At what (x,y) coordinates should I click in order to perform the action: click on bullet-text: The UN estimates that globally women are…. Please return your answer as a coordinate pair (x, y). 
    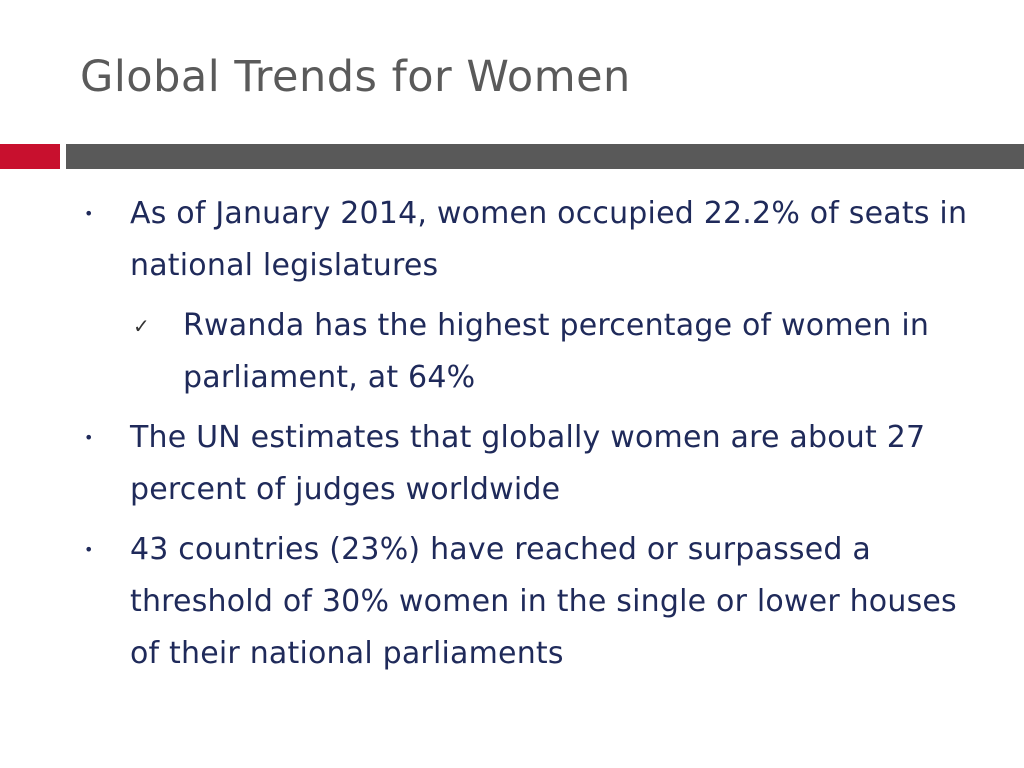
    Looking at the image, I should click on (528, 463).